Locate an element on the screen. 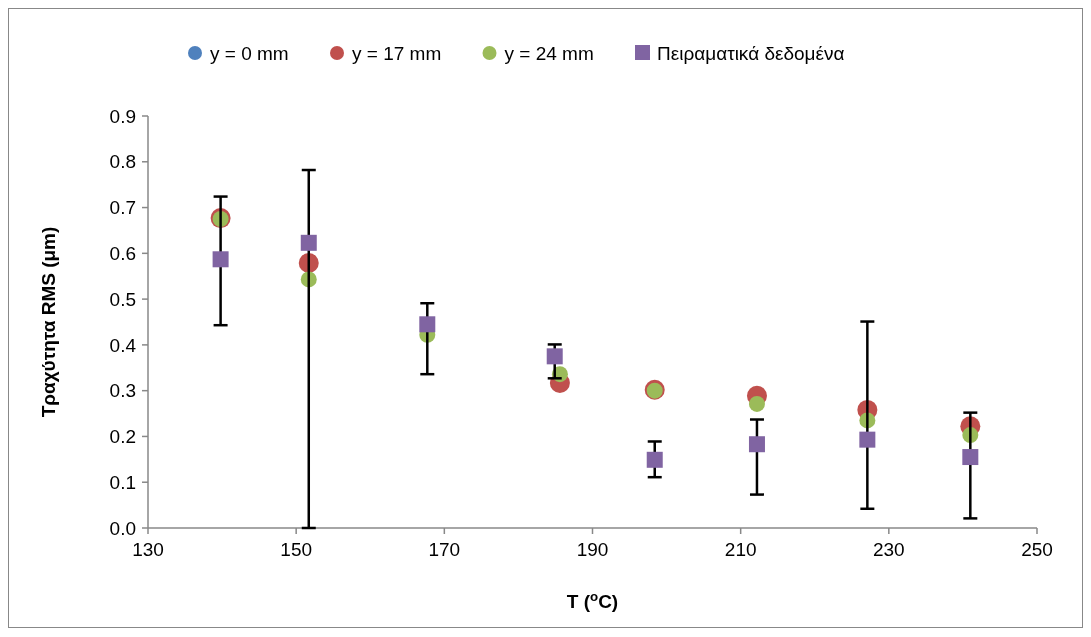 This screenshot has width=1091, height=637. x-tick-label: 210 is located at coordinates (740, 549).